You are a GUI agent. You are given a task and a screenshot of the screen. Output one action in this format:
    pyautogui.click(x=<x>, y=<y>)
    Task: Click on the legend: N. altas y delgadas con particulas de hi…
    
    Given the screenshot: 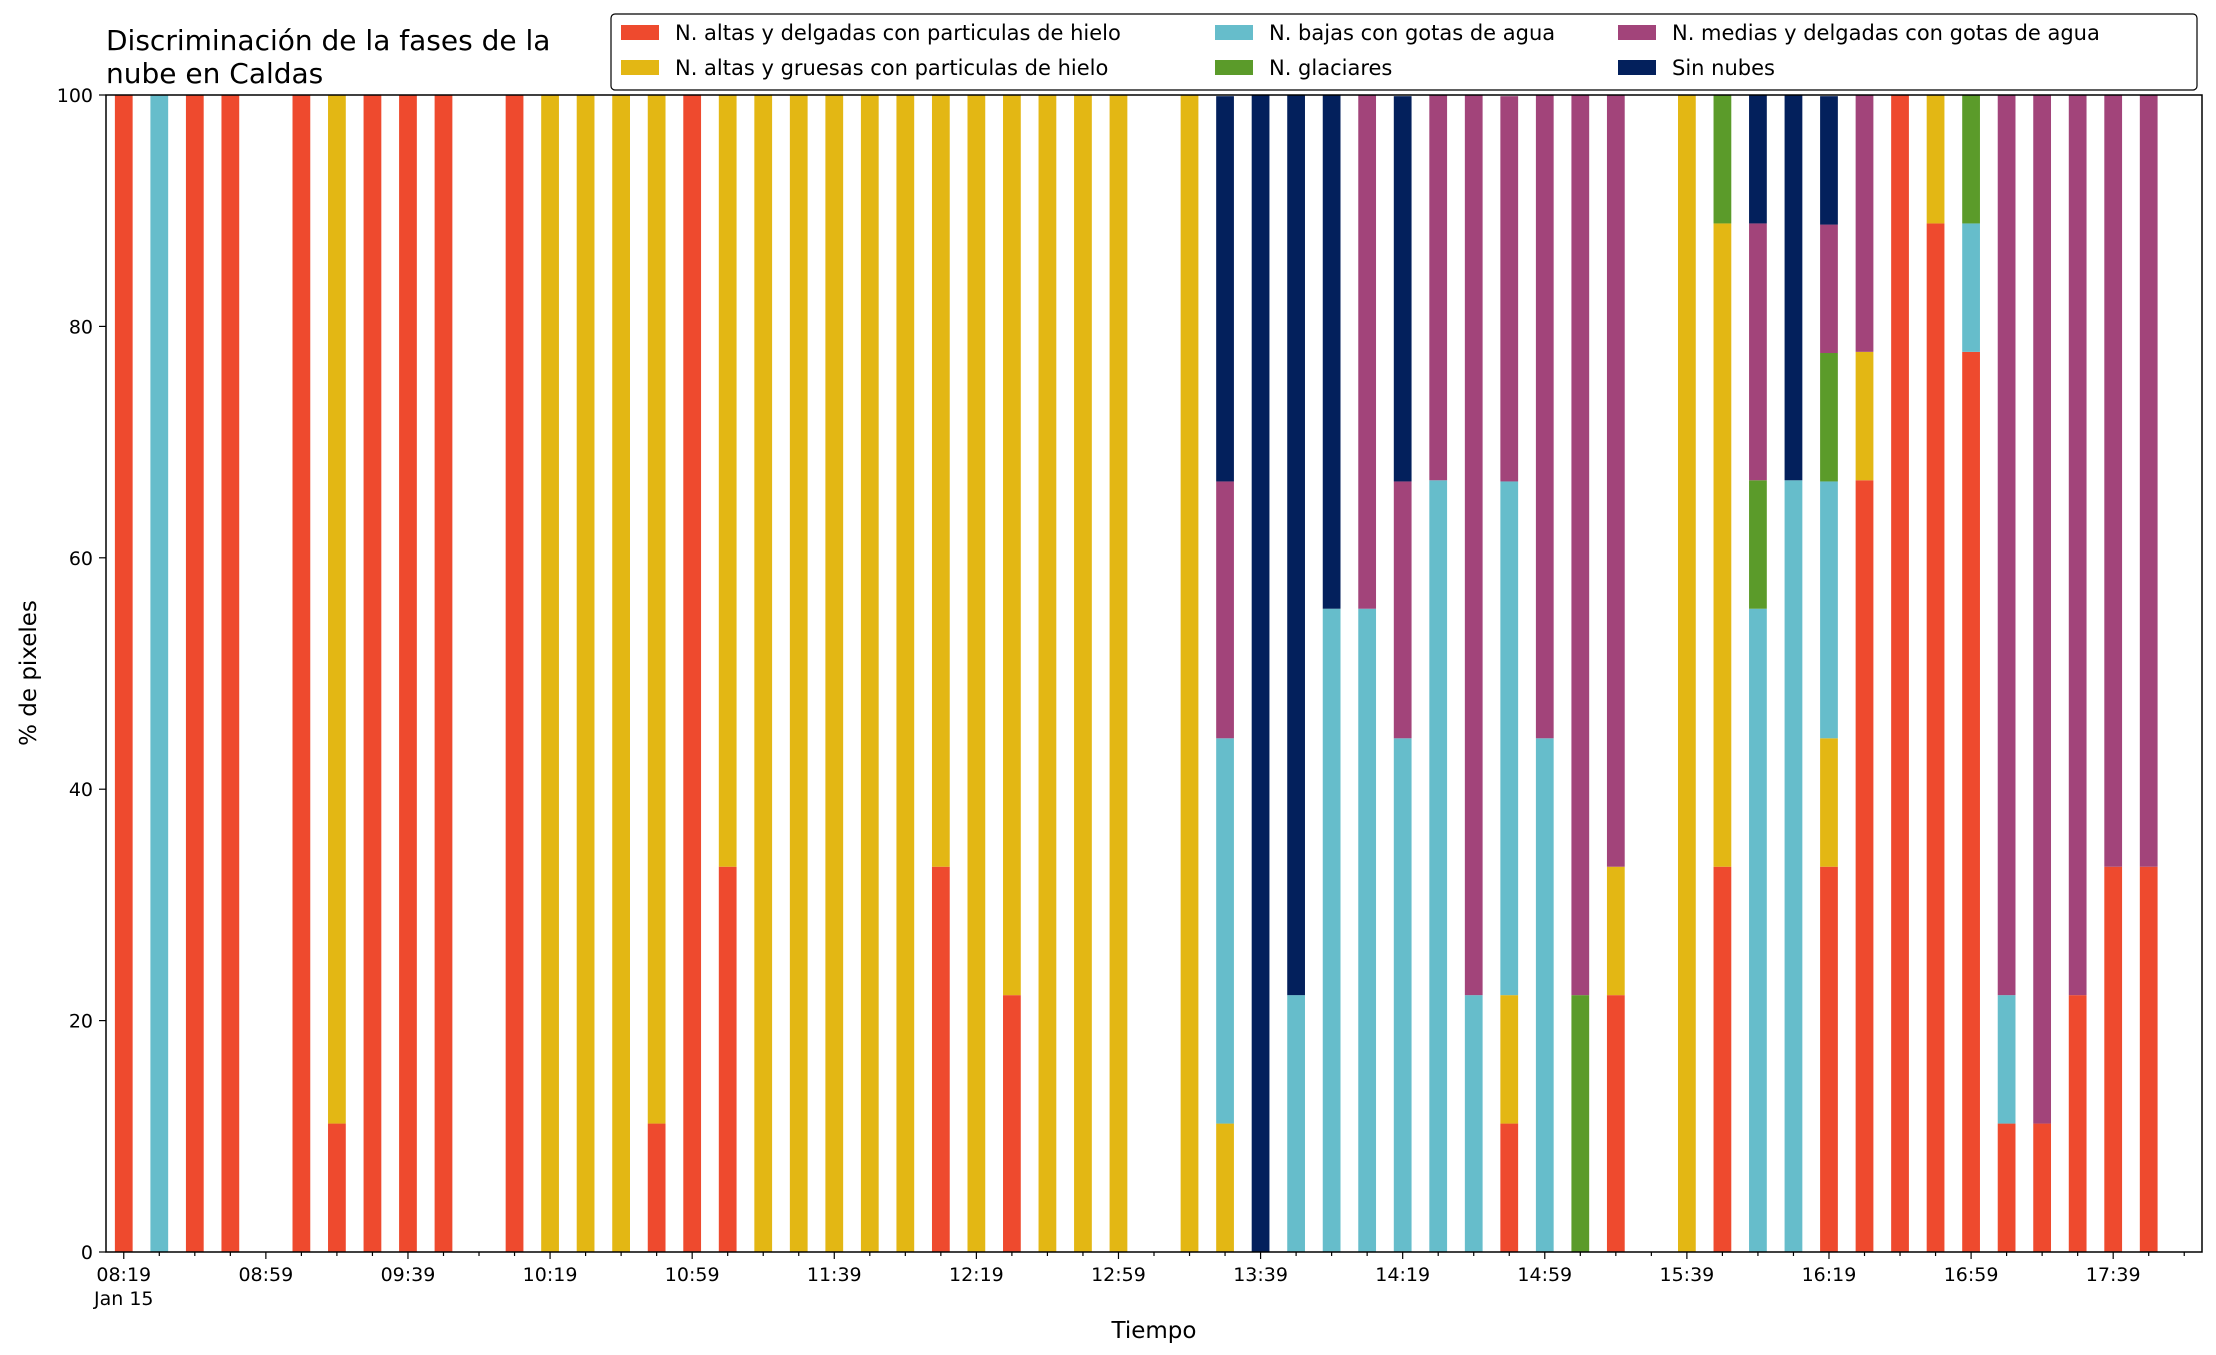 What is the action you would take?
    pyautogui.click(x=1404, y=52)
    